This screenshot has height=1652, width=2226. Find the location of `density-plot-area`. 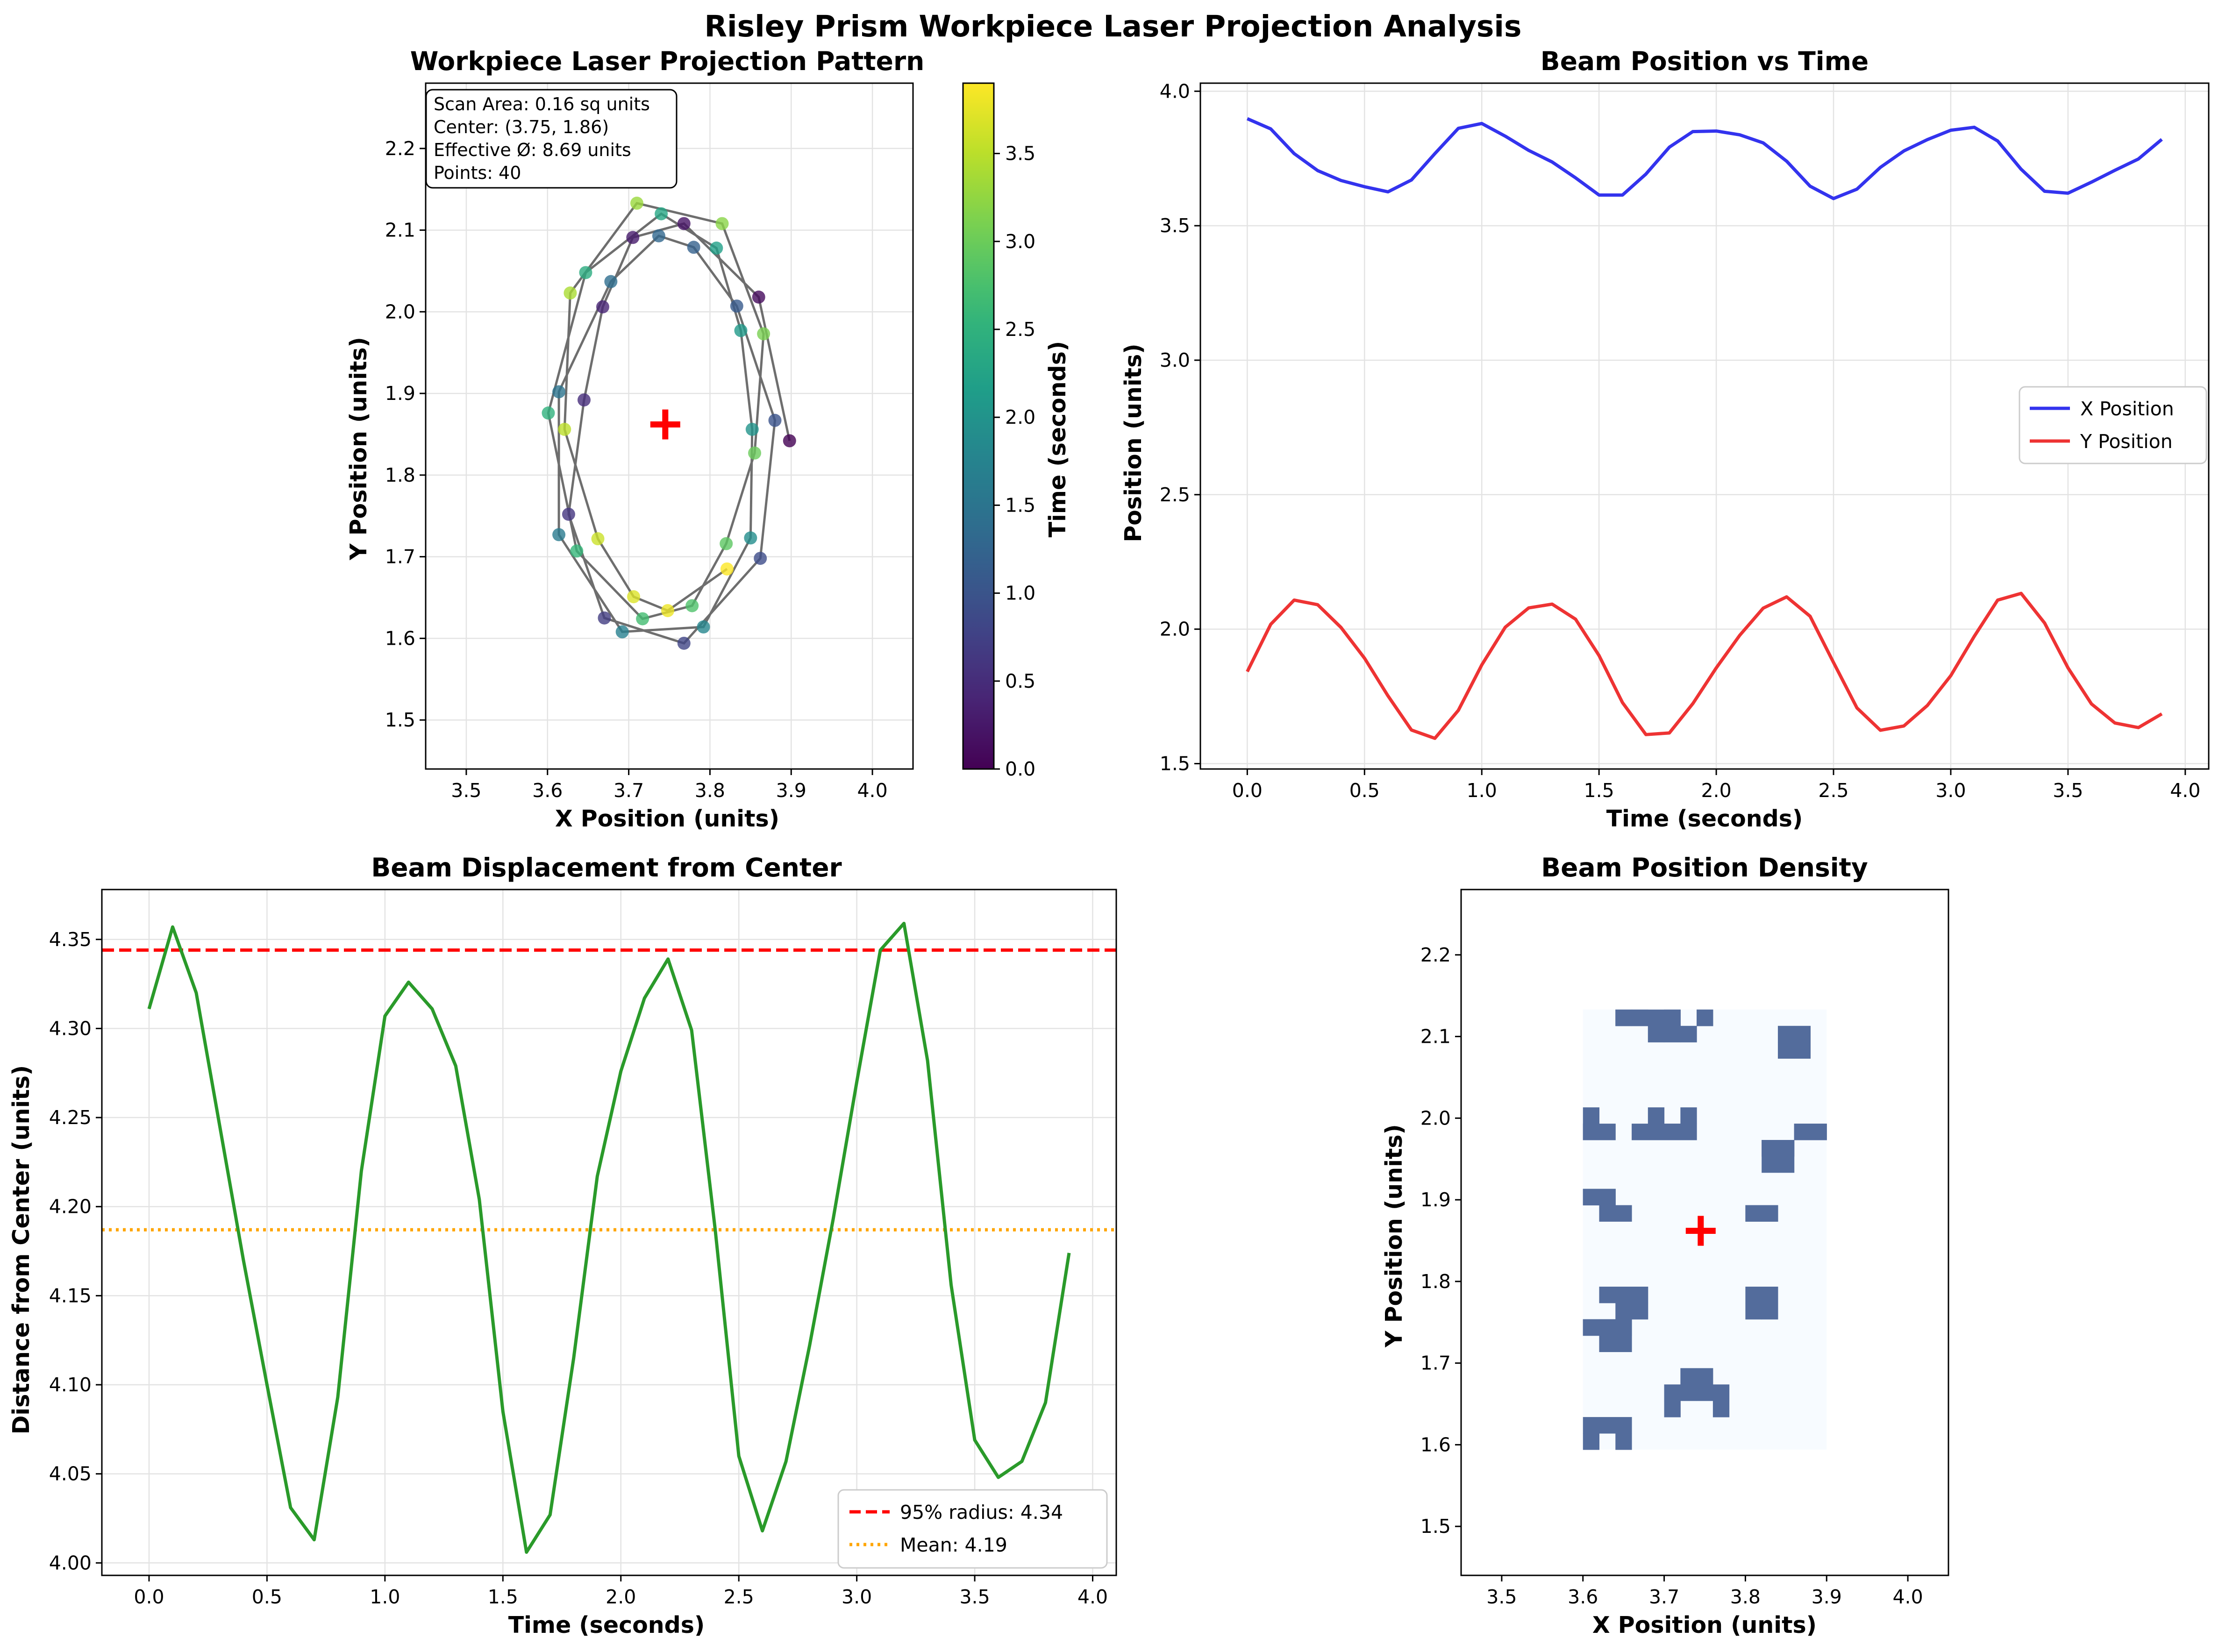

density-plot-area is located at coordinates (1705, 1229).